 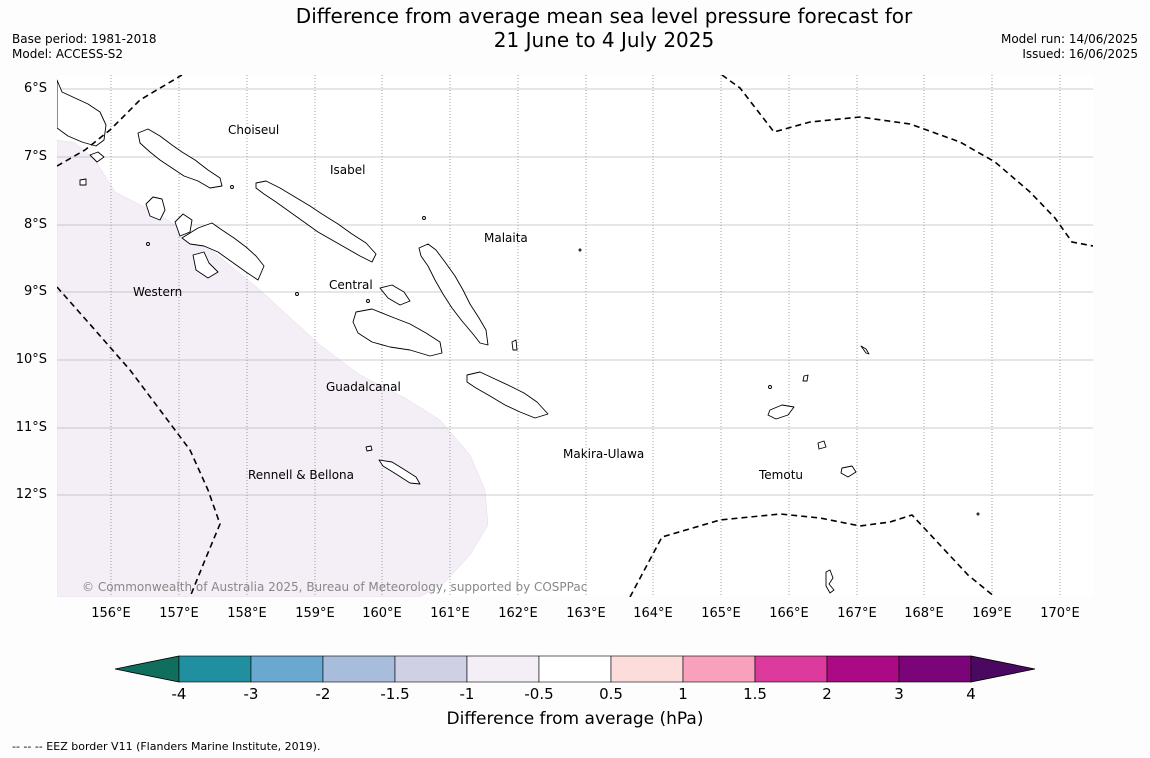 What do you see at coordinates (518, 613) in the screenshot?
I see `lon-label-162e: 162°E` at bounding box center [518, 613].